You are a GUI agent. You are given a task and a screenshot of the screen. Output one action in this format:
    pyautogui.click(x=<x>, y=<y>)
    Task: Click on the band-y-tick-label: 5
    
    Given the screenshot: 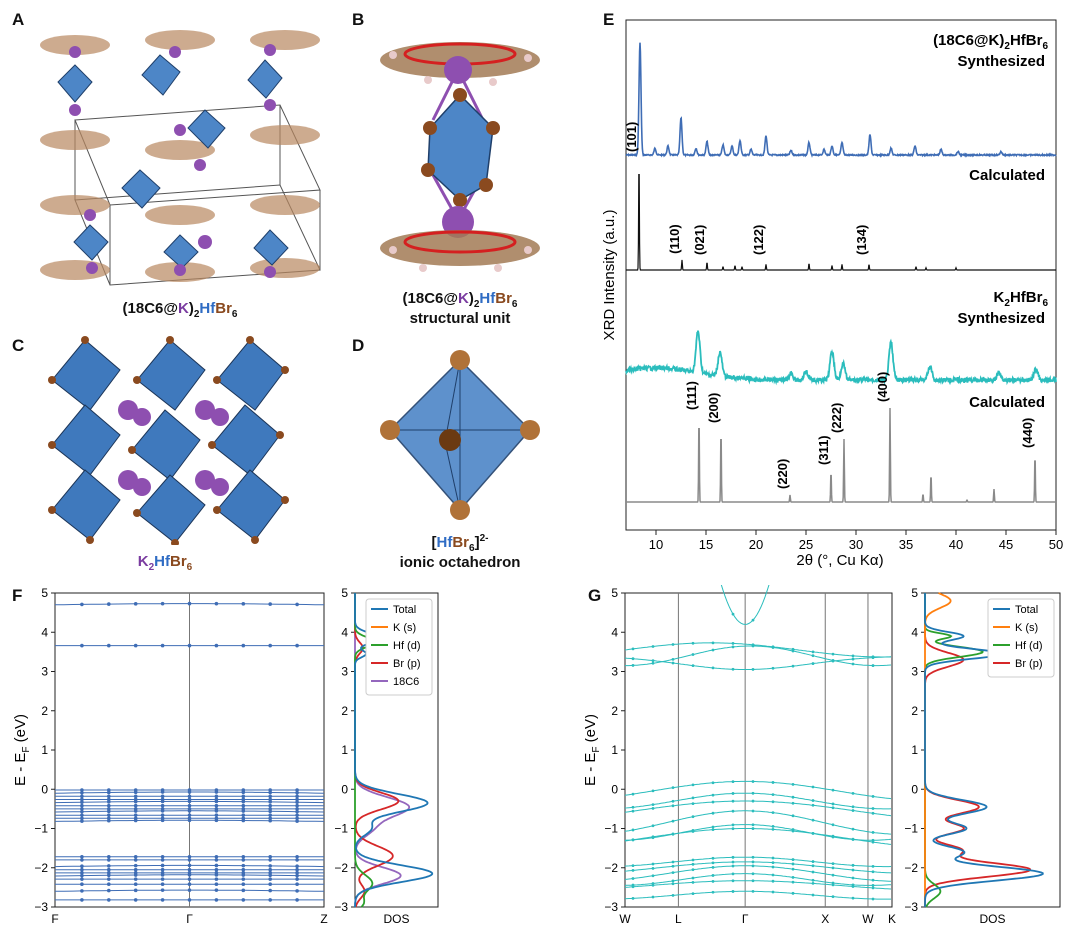 What is the action you would take?
    pyautogui.click(x=614, y=593)
    